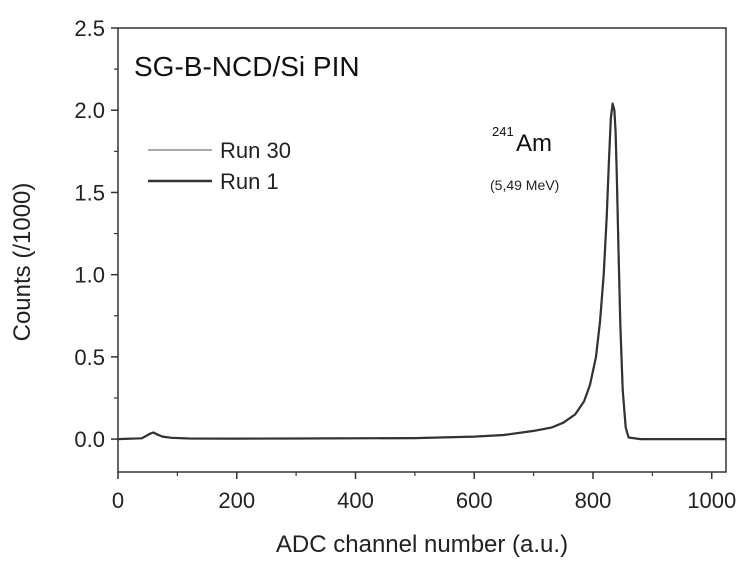  Describe the element at coordinates (89, 275) in the screenshot. I see `y-tick-label: 1.0` at that location.